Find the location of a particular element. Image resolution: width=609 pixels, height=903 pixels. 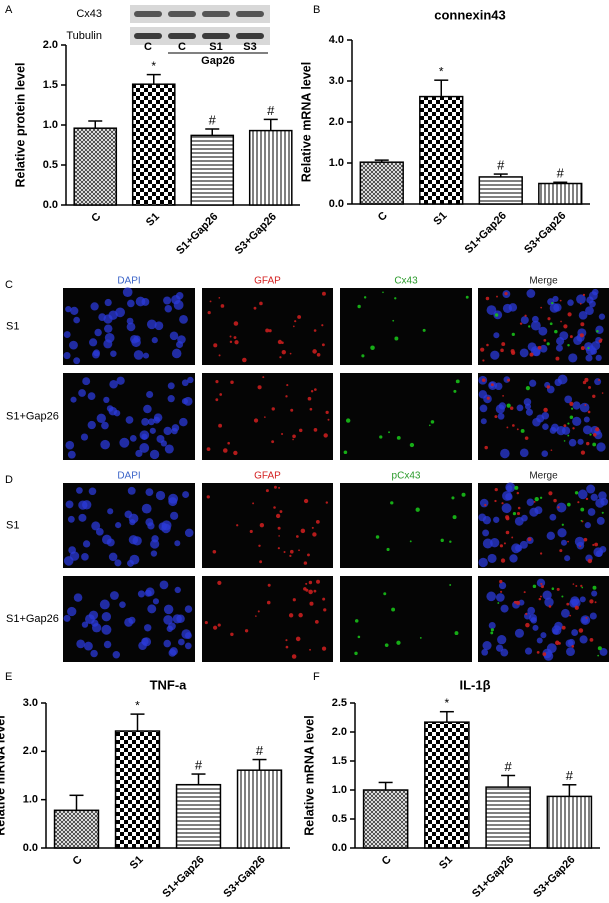

blot-group-label: Gap26 is located at coordinates (218, 61).